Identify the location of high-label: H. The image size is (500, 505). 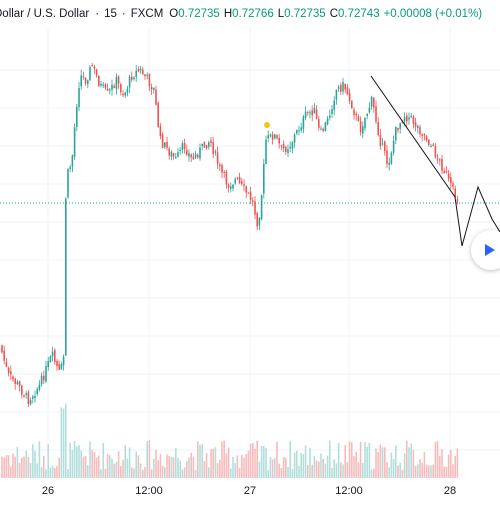
(228, 14).